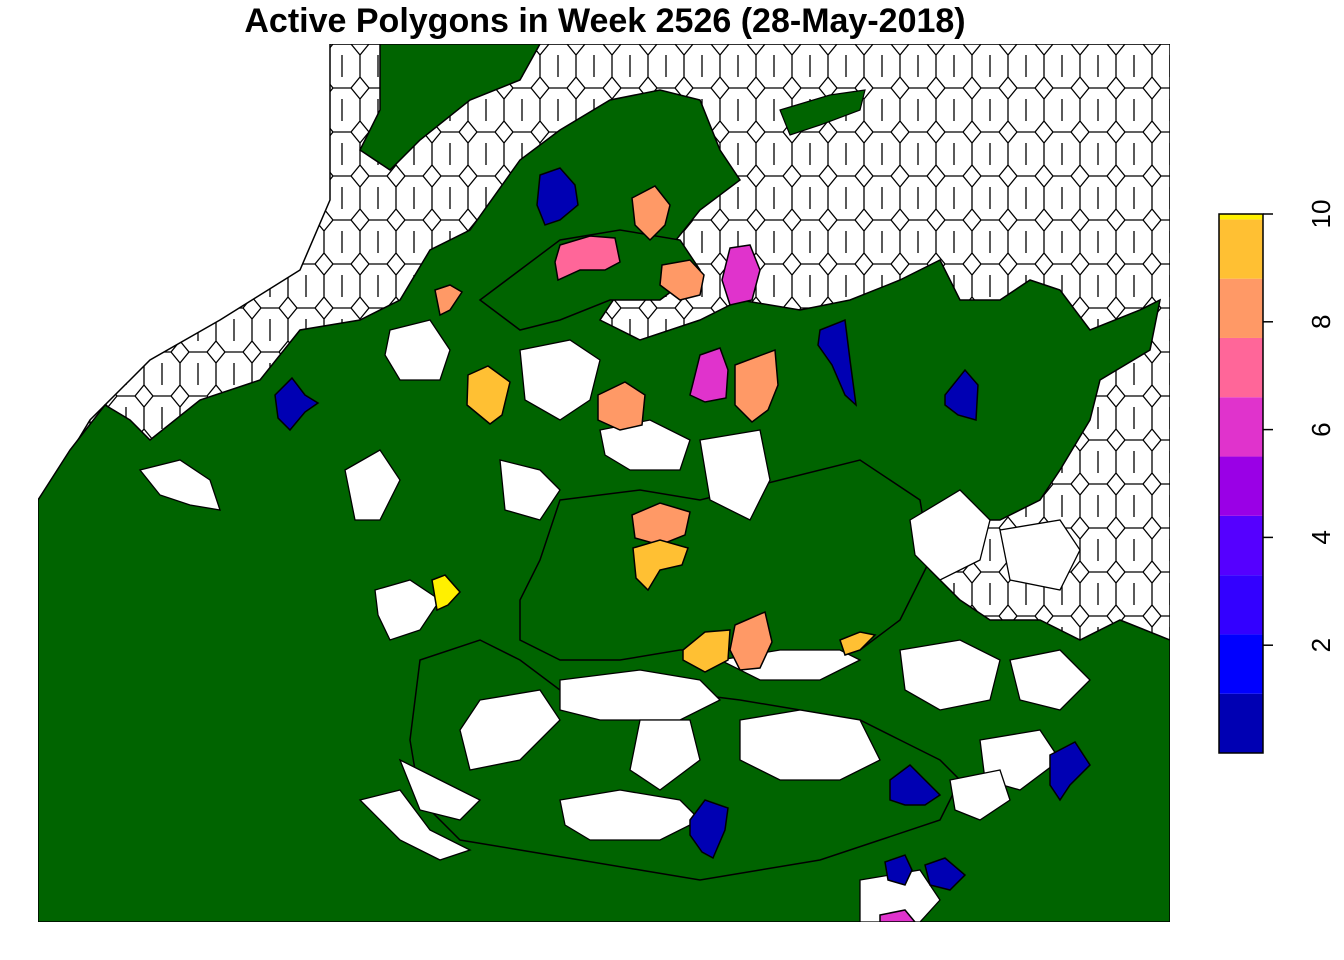 Image resolution: width=1344 pixels, height=960 pixels. What do you see at coordinates (1321, 645) in the screenshot?
I see `legend-tick-label: 2` at bounding box center [1321, 645].